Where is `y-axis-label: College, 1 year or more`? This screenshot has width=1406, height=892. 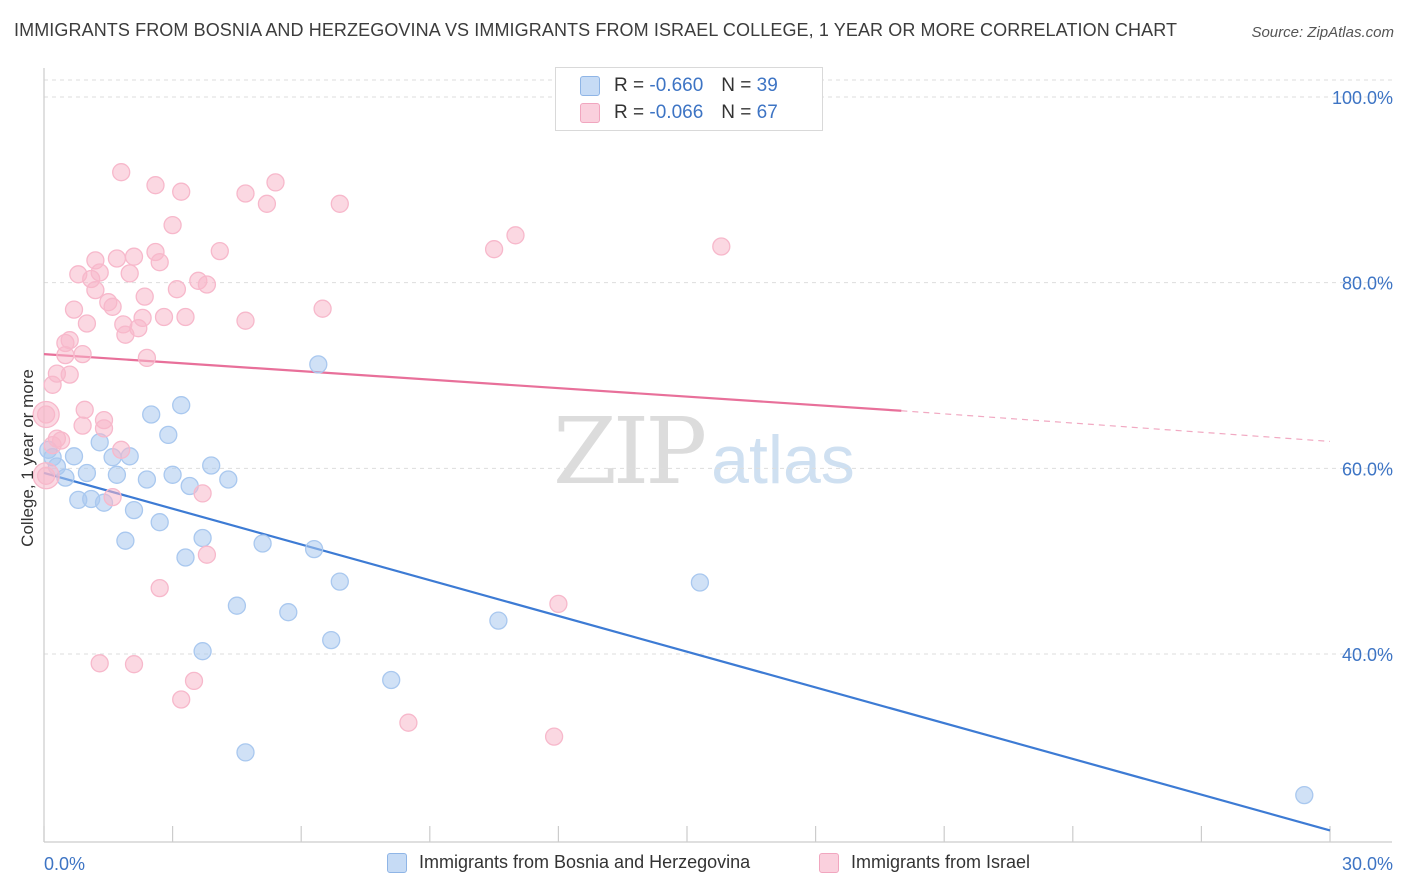
y-axis-label: College, 1 year or more is located at coordinates (27, 458).